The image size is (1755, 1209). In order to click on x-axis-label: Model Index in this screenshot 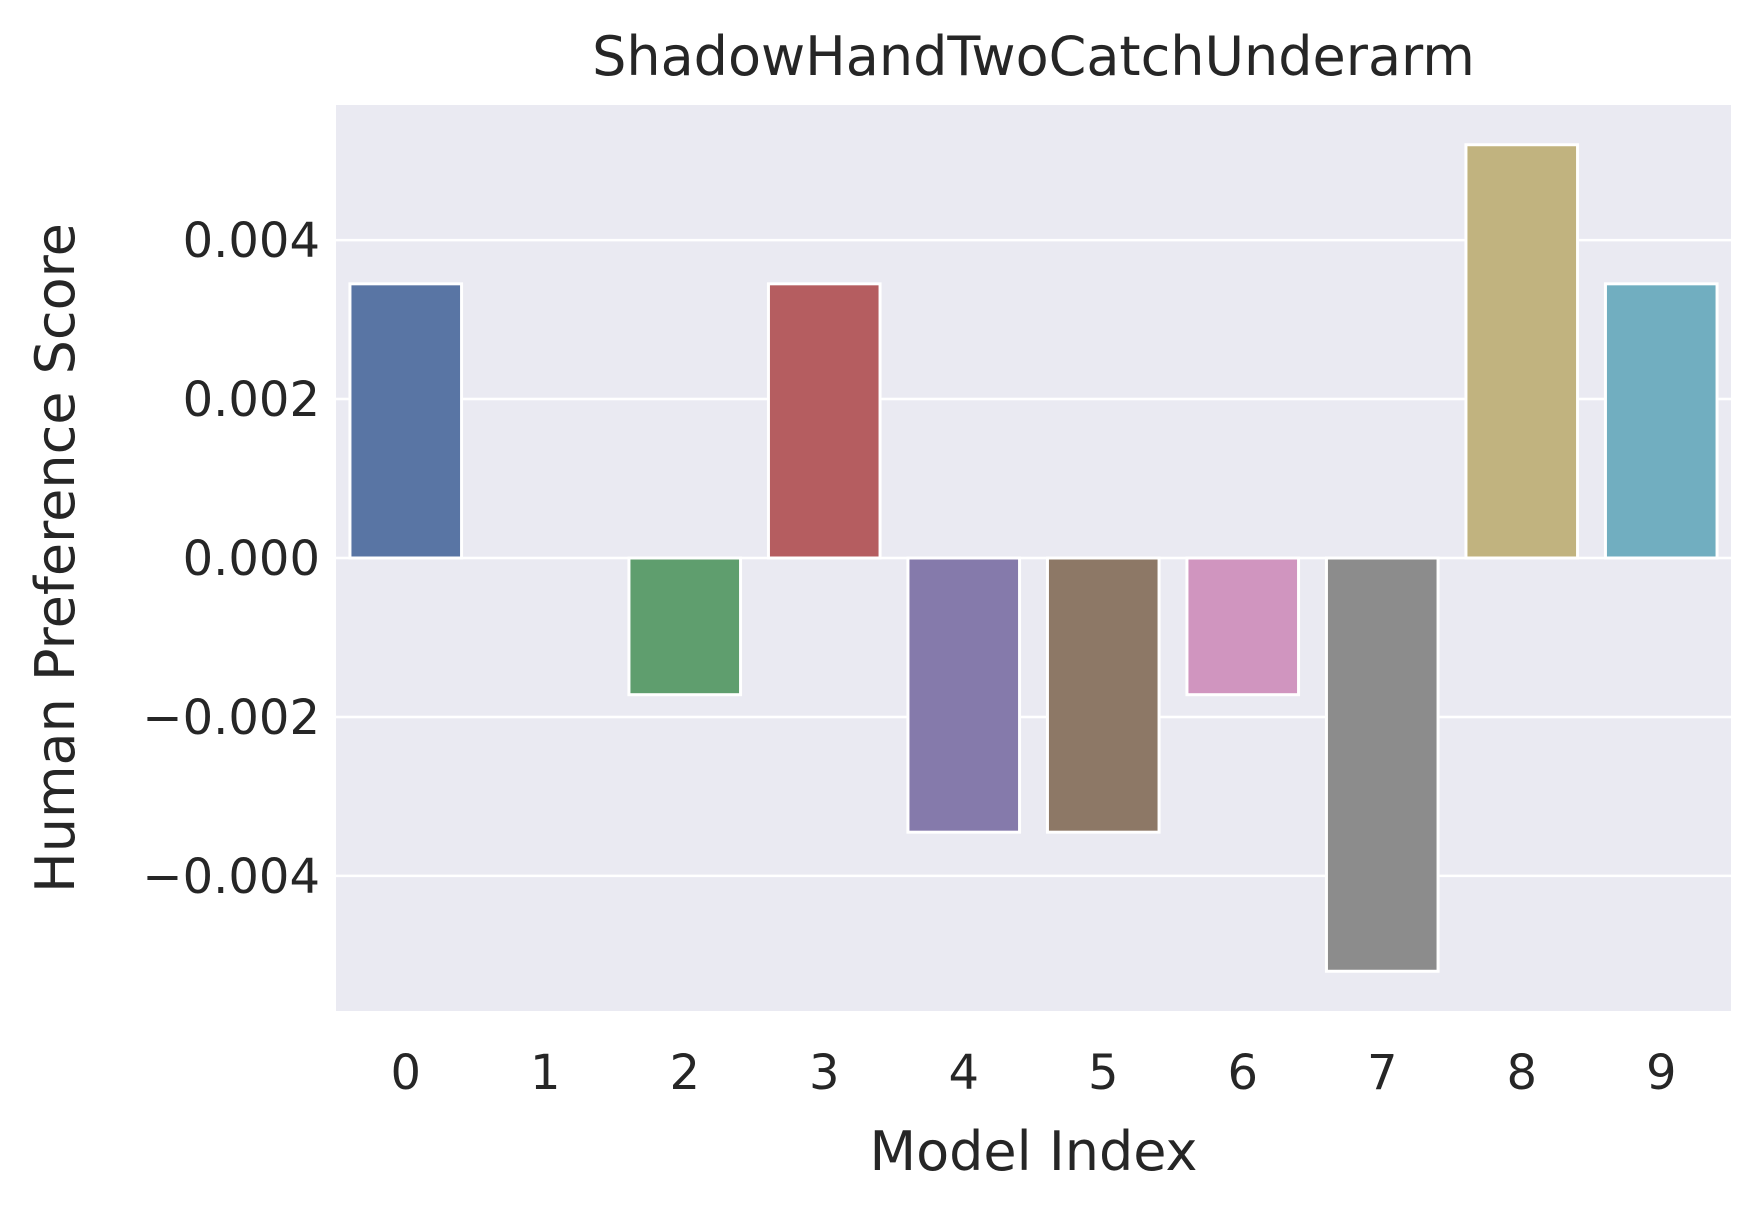, I will do `click(1034, 1151)`.